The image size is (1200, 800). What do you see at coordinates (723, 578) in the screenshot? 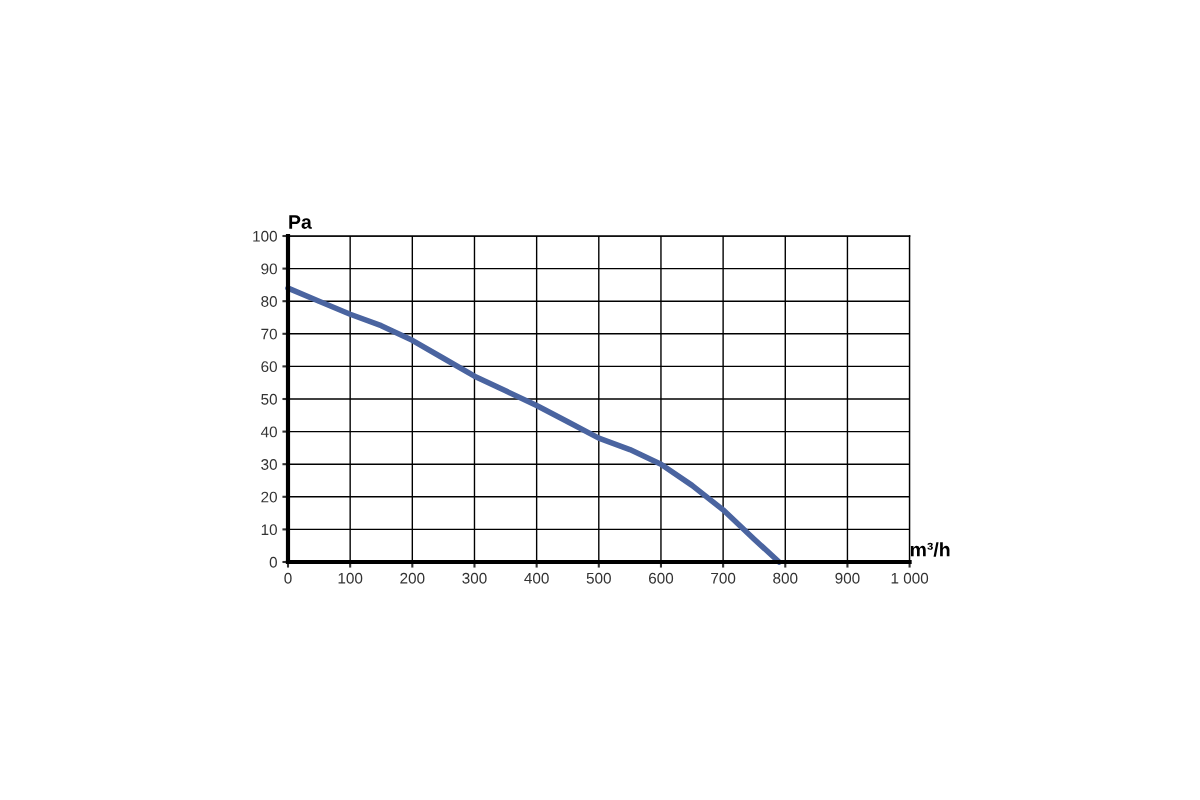
I see `x-tick-label: 700` at bounding box center [723, 578].